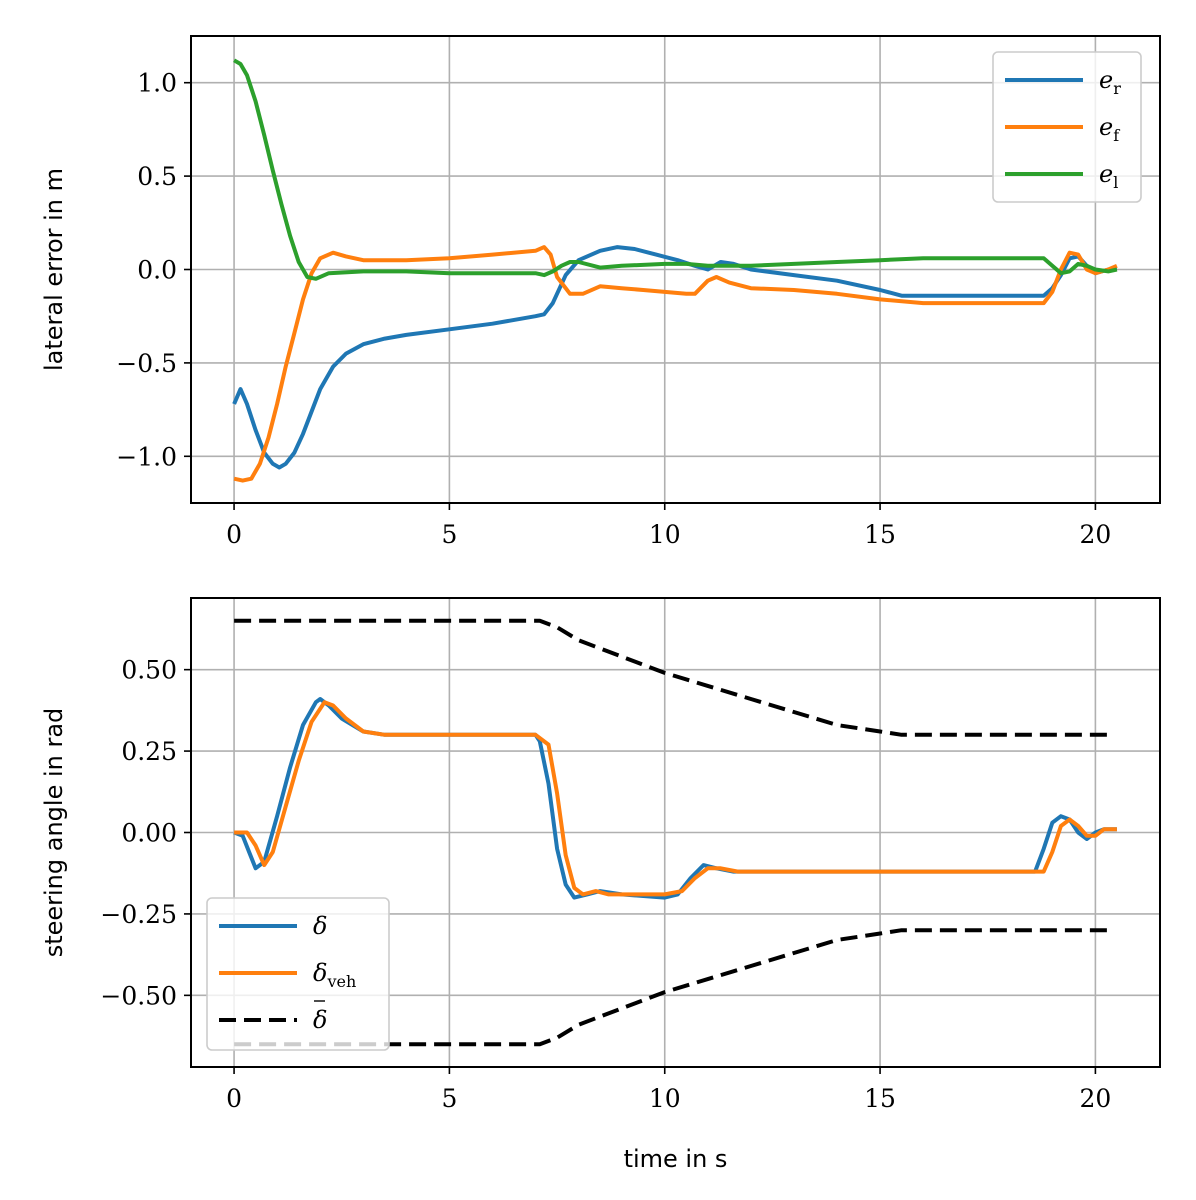 The width and height of the screenshot is (1196, 1200). What do you see at coordinates (157, 270) in the screenshot?
I see `y-tick-label: 0.0` at bounding box center [157, 270].